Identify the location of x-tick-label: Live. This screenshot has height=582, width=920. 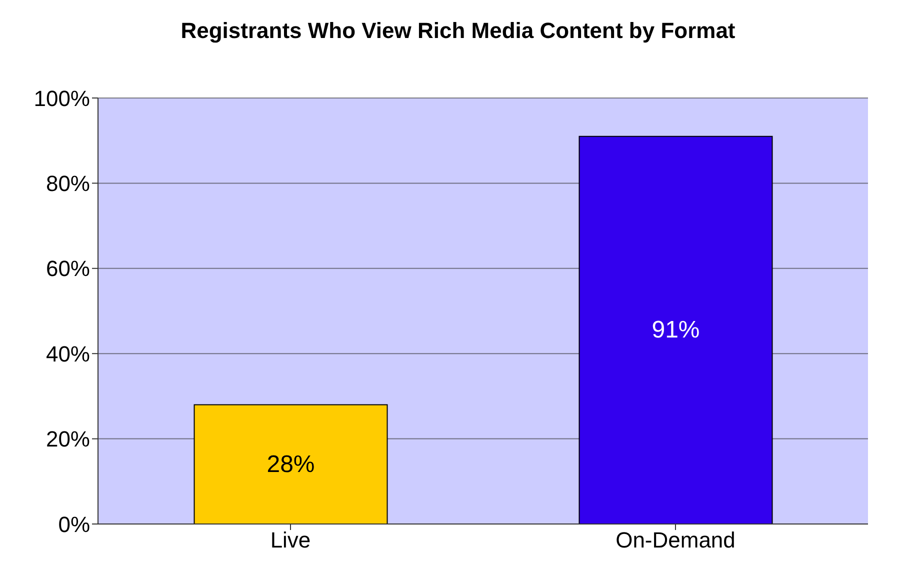
(290, 540).